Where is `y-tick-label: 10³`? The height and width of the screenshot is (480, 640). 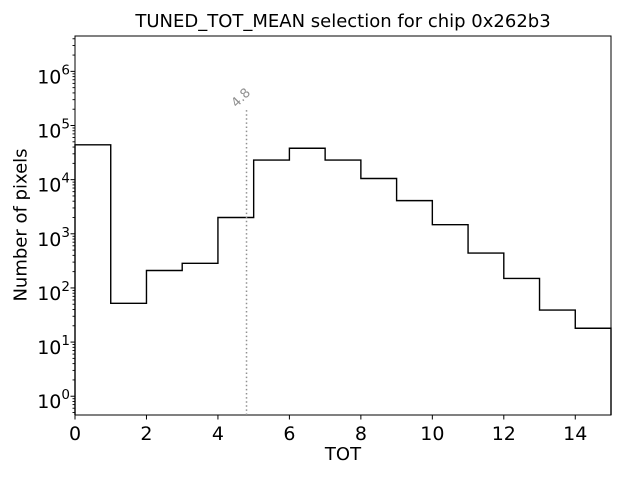 y-tick-label: 10³ is located at coordinates (53, 238).